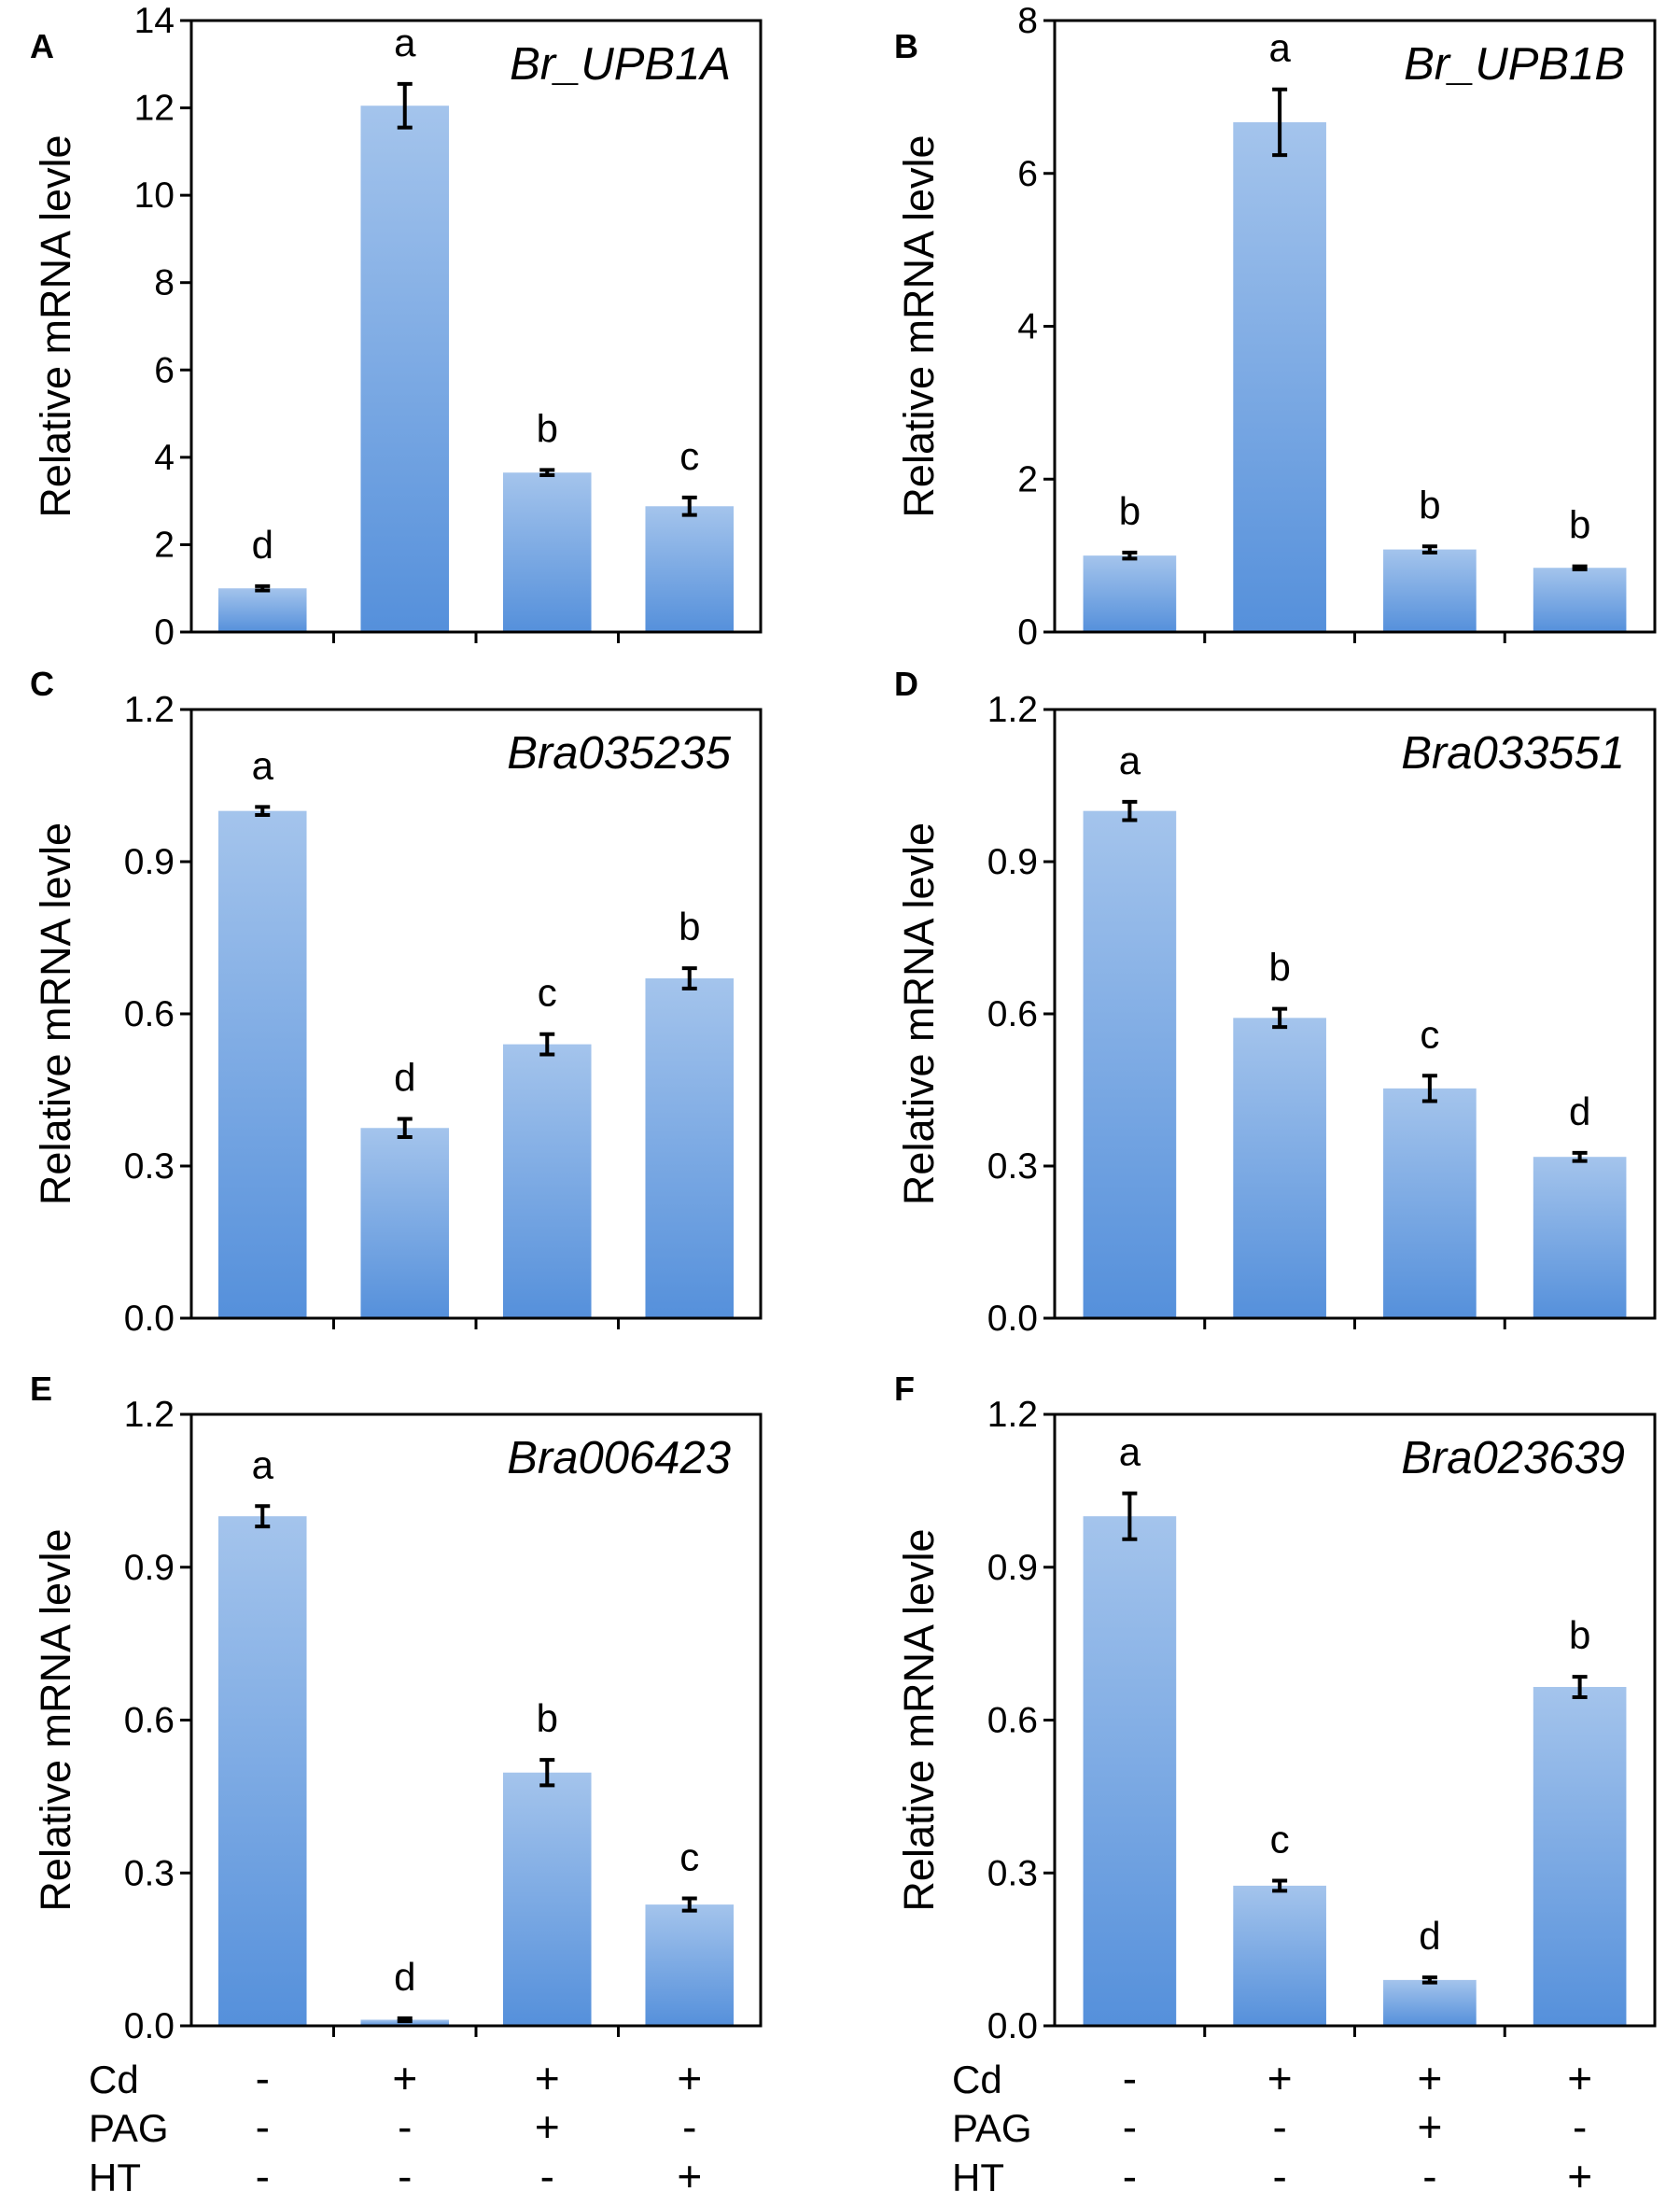  I want to click on plot-frame, so click(1355, 326).